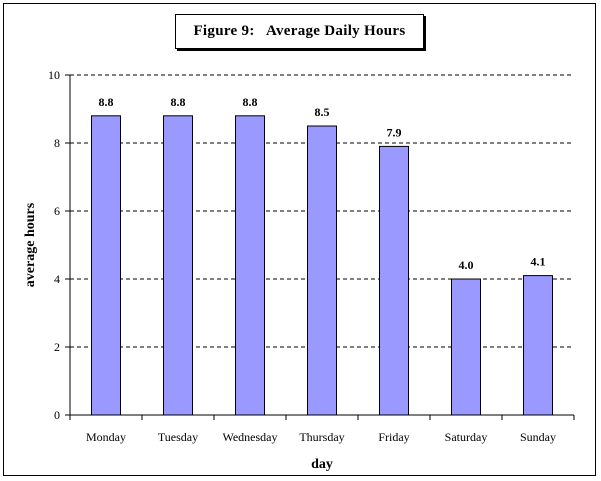 The height and width of the screenshot is (481, 601). What do you see at coordinates (322, 464) in the screenshot?
I see `x-axis-label: day` at bounding box center [322, 464].